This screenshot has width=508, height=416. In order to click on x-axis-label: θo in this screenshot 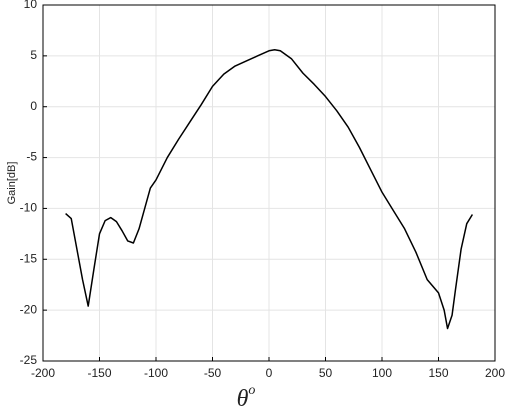, I will do `click(246, 397)`.